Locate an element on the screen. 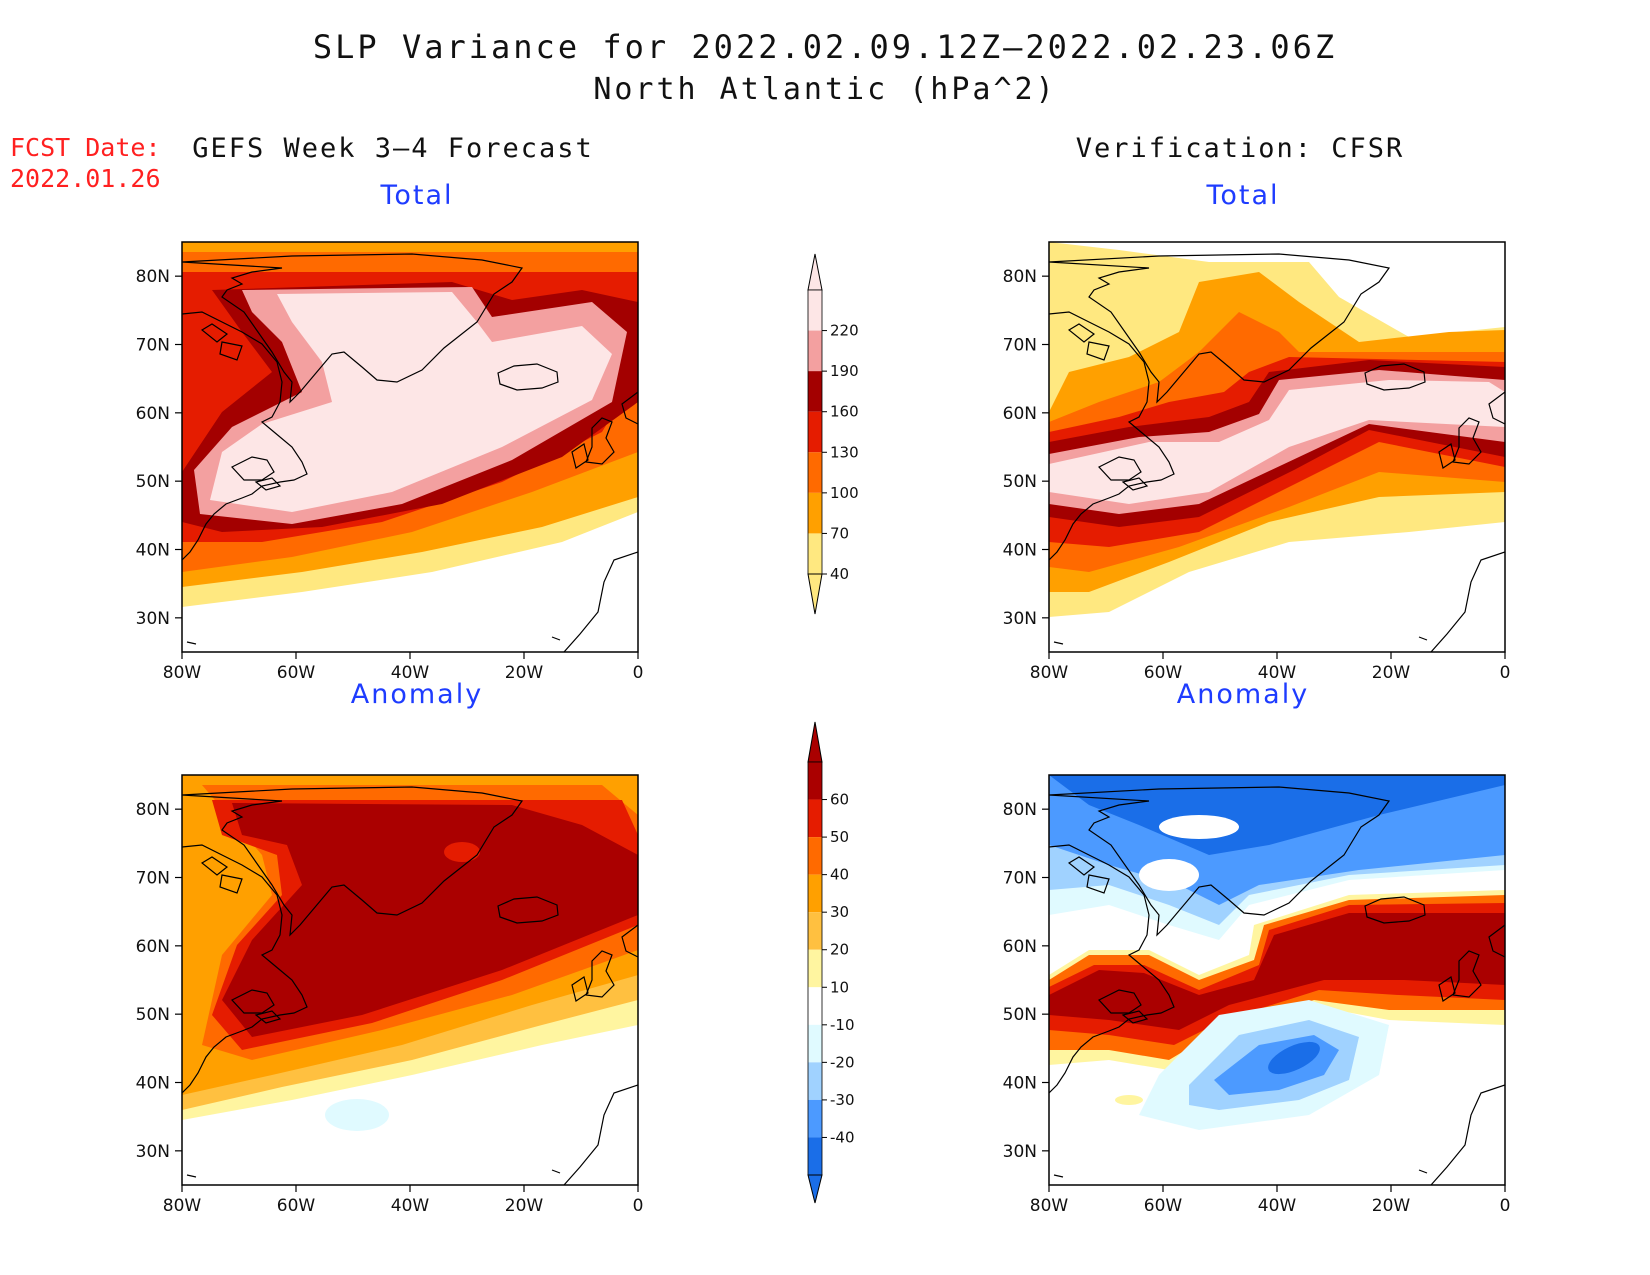 Image resolution: width=1650 pixels, height=1275 pixels. map-forecast-anomaly is located at coordinates (410, 980).